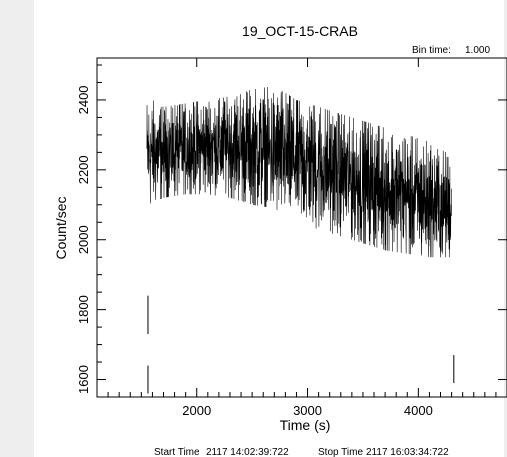 Image resolution: width=507 pixels, height=457 pixels. I want to click on y-tick-label: 2000, so click(83, 239).